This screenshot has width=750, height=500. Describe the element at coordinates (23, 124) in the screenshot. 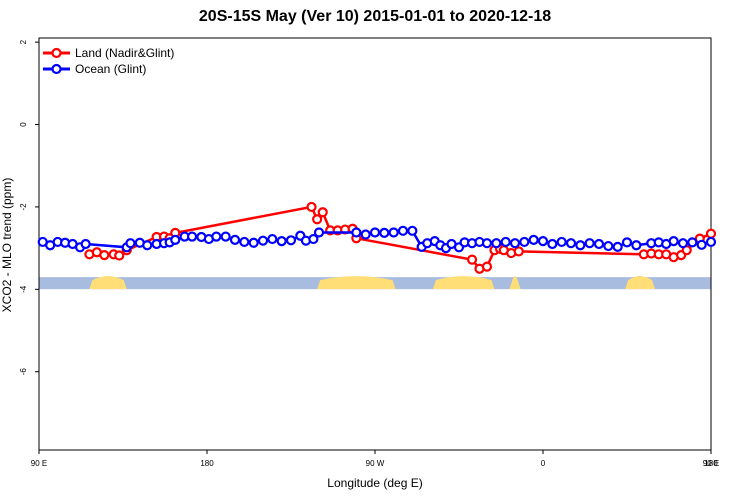

I see `y-tick-label: 0` at that location.